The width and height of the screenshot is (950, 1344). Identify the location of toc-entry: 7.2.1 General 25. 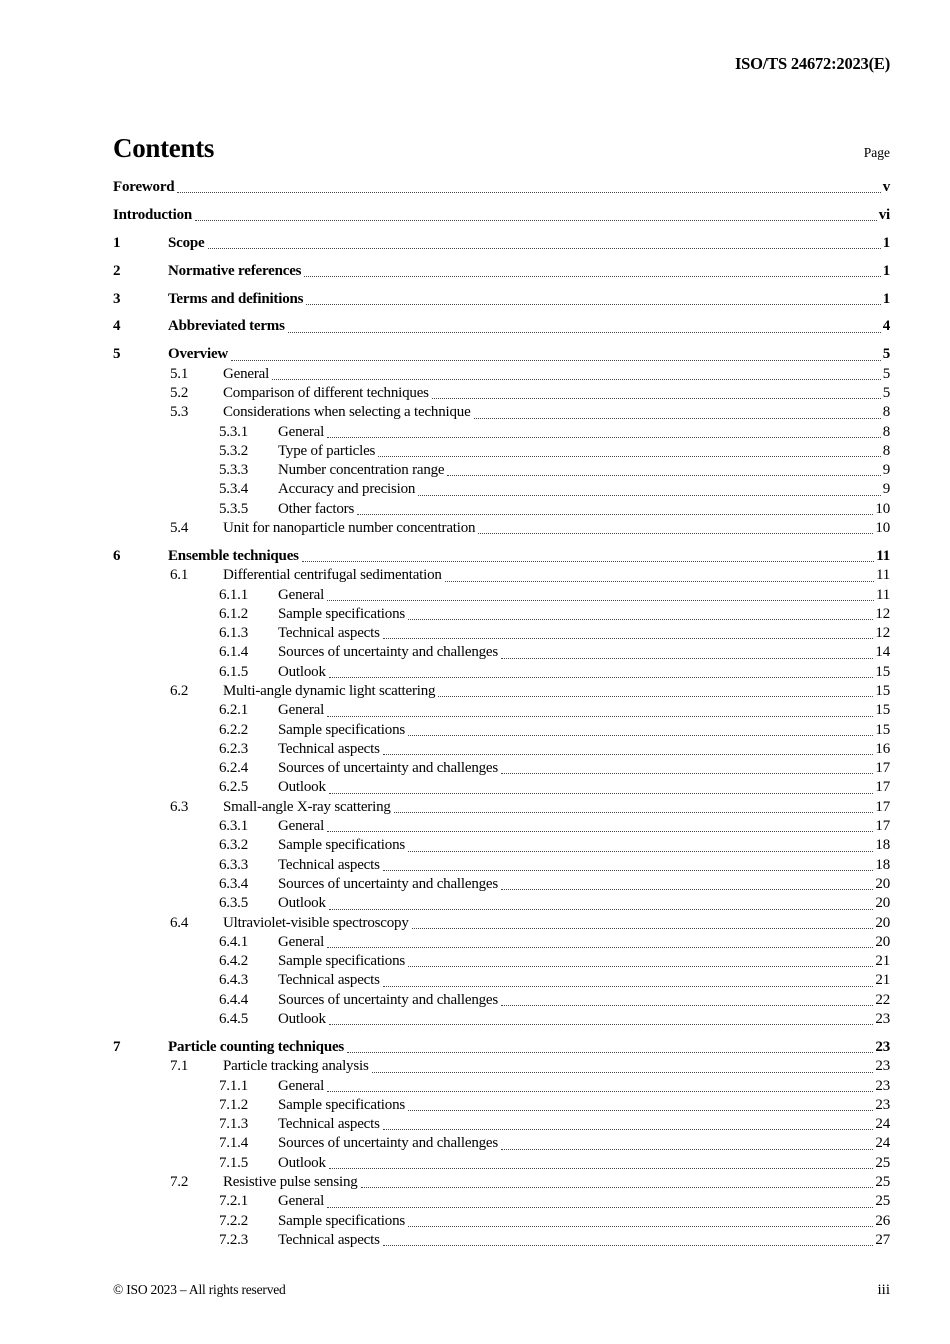
(501, 1201).